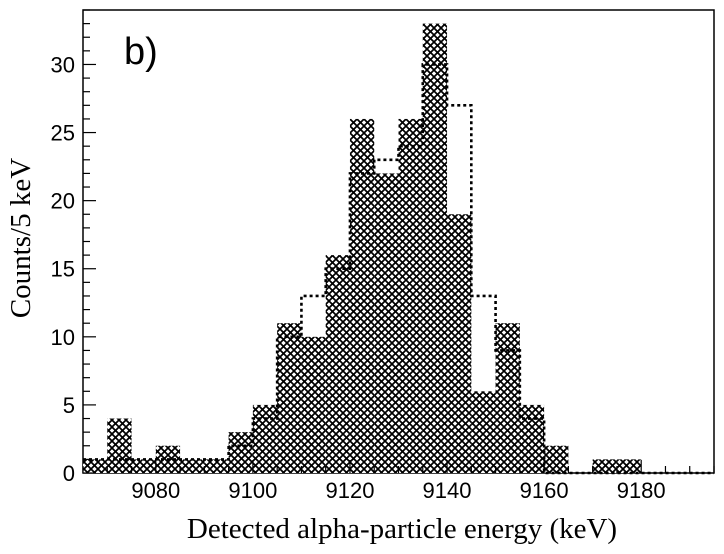  Describe the element at coordinates (63, 201) in the screenshot. I see `y-tick-label: 20` at that location.